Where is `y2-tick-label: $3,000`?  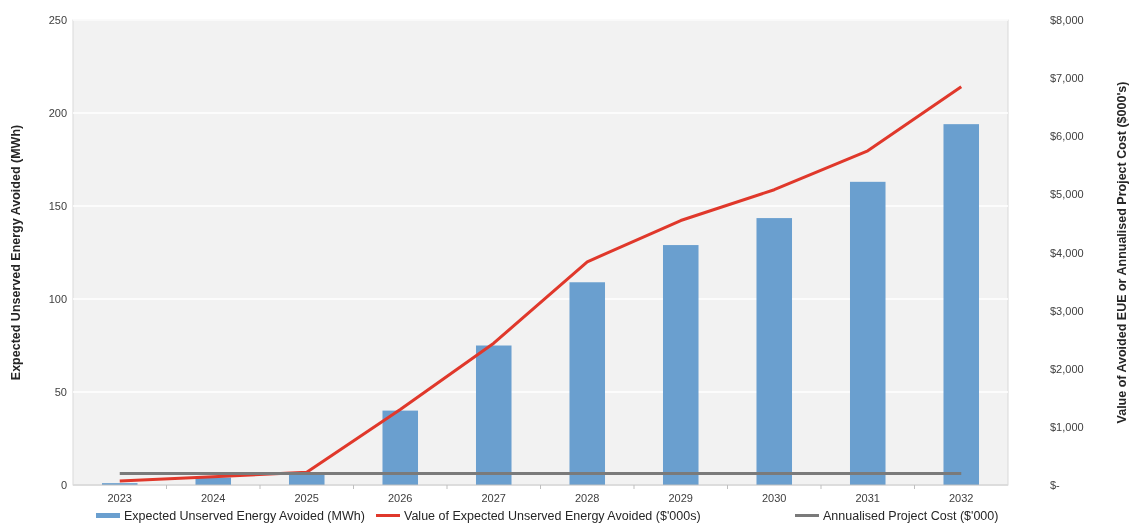
y2-tick-label: $3,000 is located at coordinates (1067, 310).